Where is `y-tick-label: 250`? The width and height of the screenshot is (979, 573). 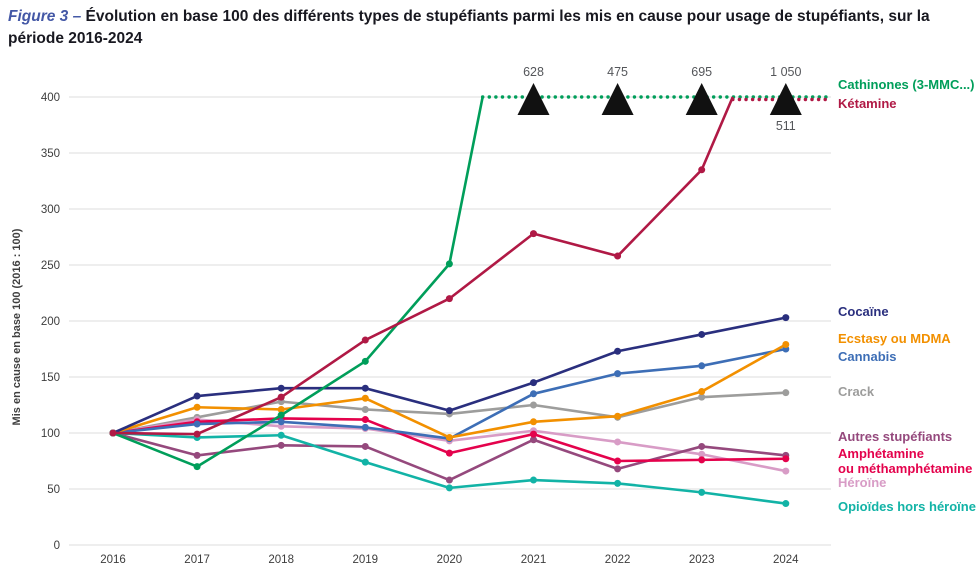
y-tick-label: 250 is located at coordinates (50, 266).